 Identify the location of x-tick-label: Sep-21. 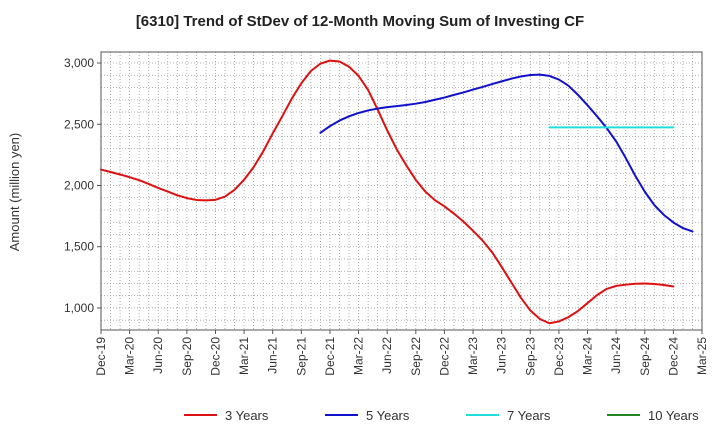
(301, 356).